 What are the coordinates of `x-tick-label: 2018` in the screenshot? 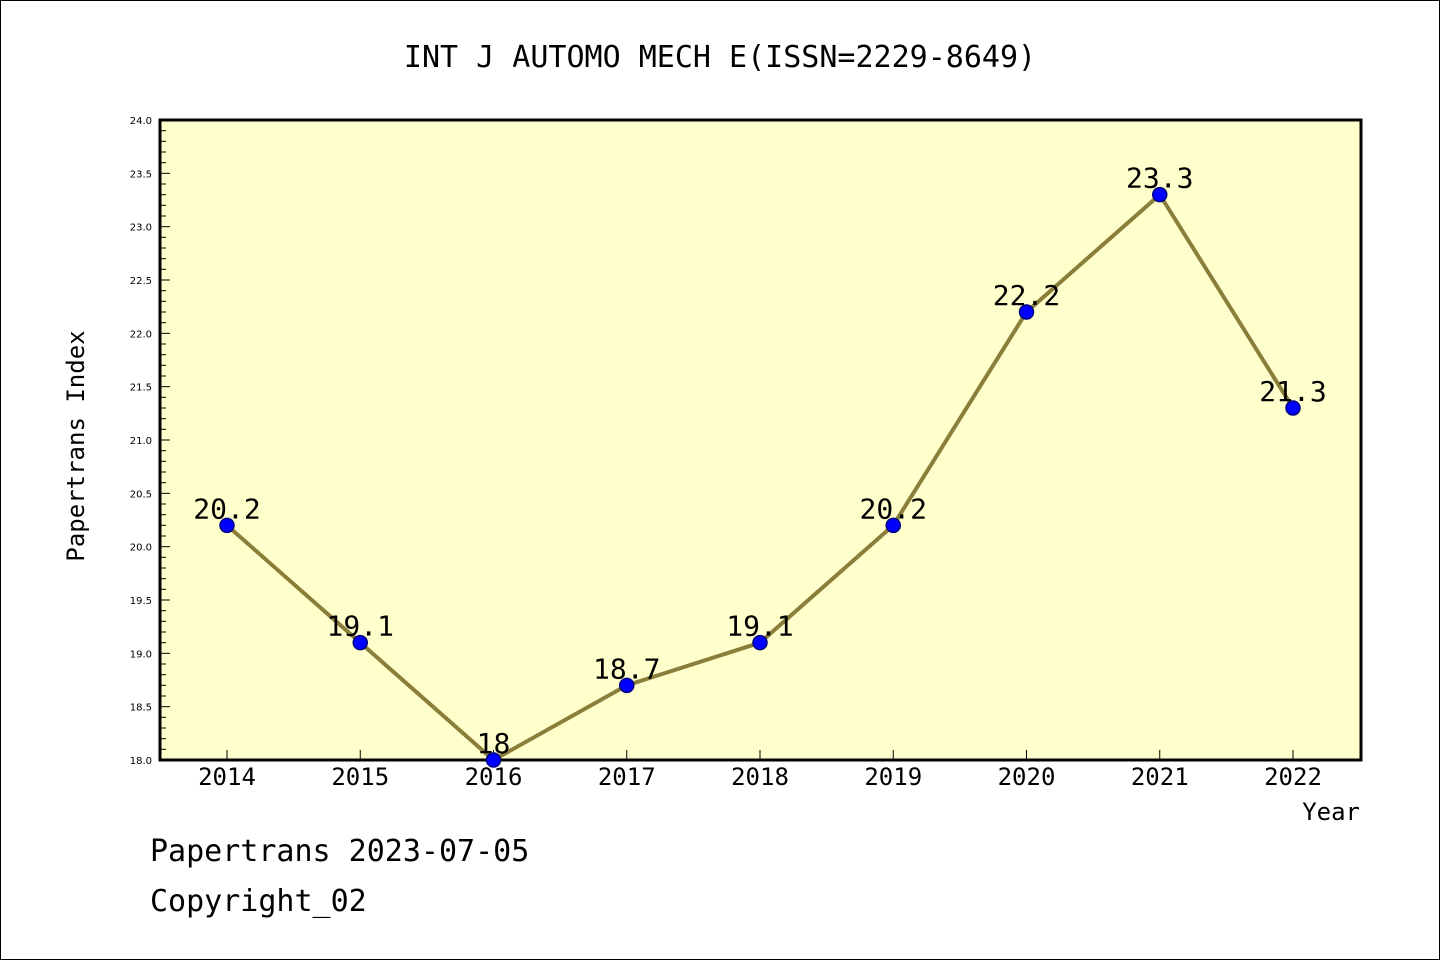 It's located at (760, 777).